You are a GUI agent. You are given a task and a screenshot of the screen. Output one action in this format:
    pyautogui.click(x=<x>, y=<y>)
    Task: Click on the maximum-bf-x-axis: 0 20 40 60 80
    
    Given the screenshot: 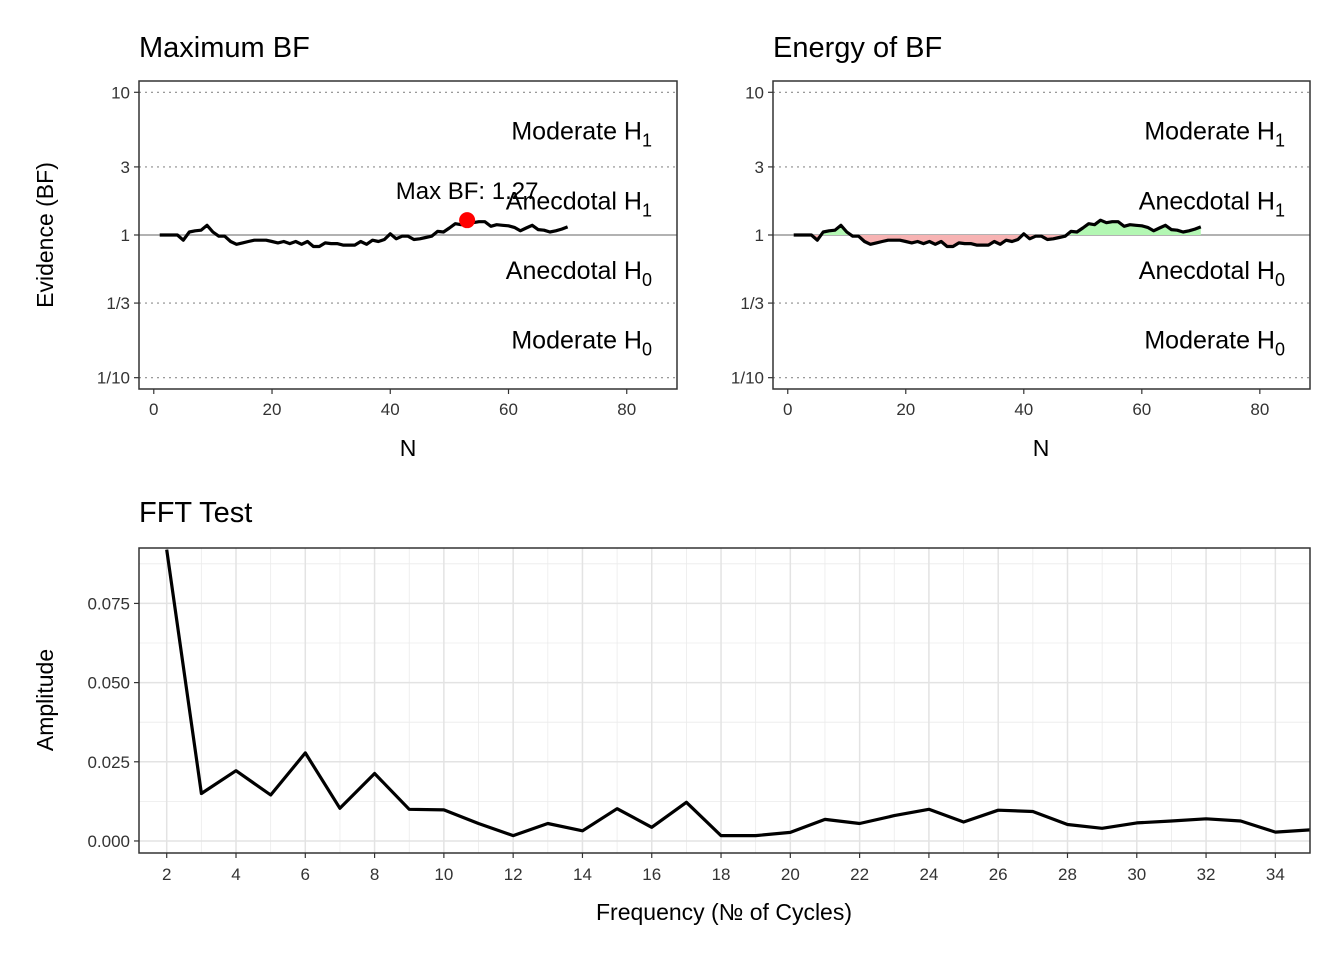 What is the action you would take?
    pyautogui.click(x=392, y=404)
    